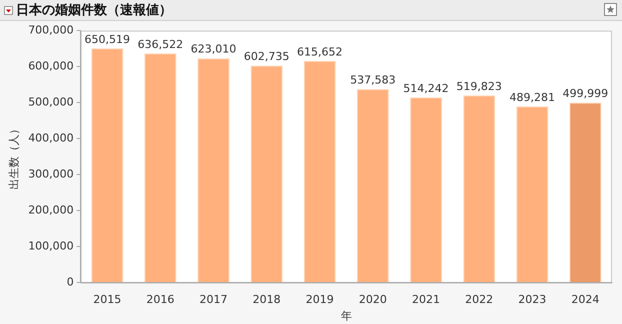  What do you see at coordinates (585, 299) in the screenshot?
I see `x-tick-label: 2024` at bounding box center [585, 299].